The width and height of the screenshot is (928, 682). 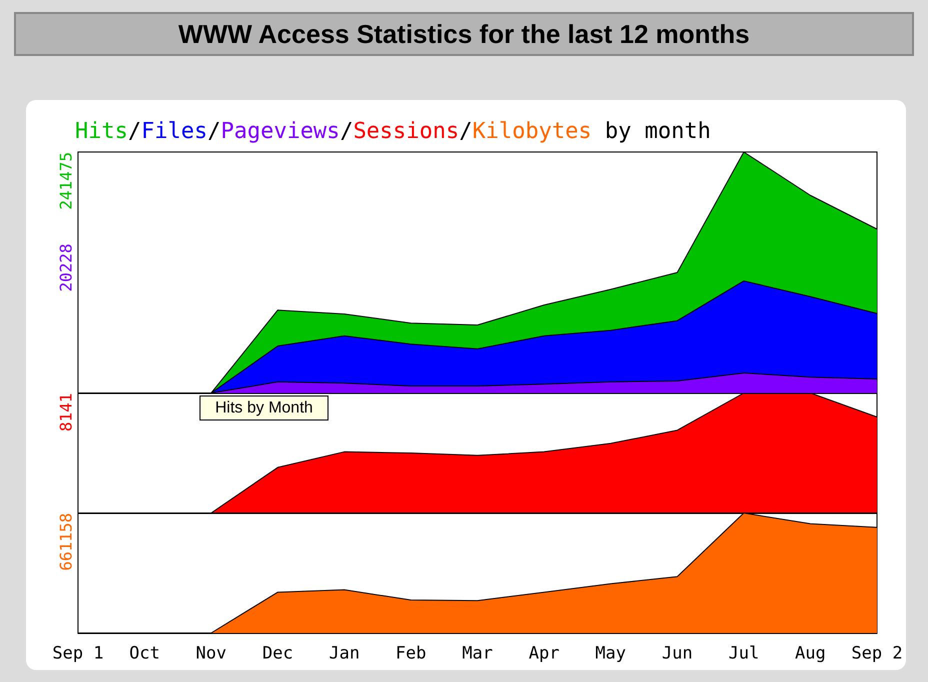 What do you see at coordinates (544, 654) in the screenshot?
I see `x-tick-label: Apr` at bounding box center [544, 654].